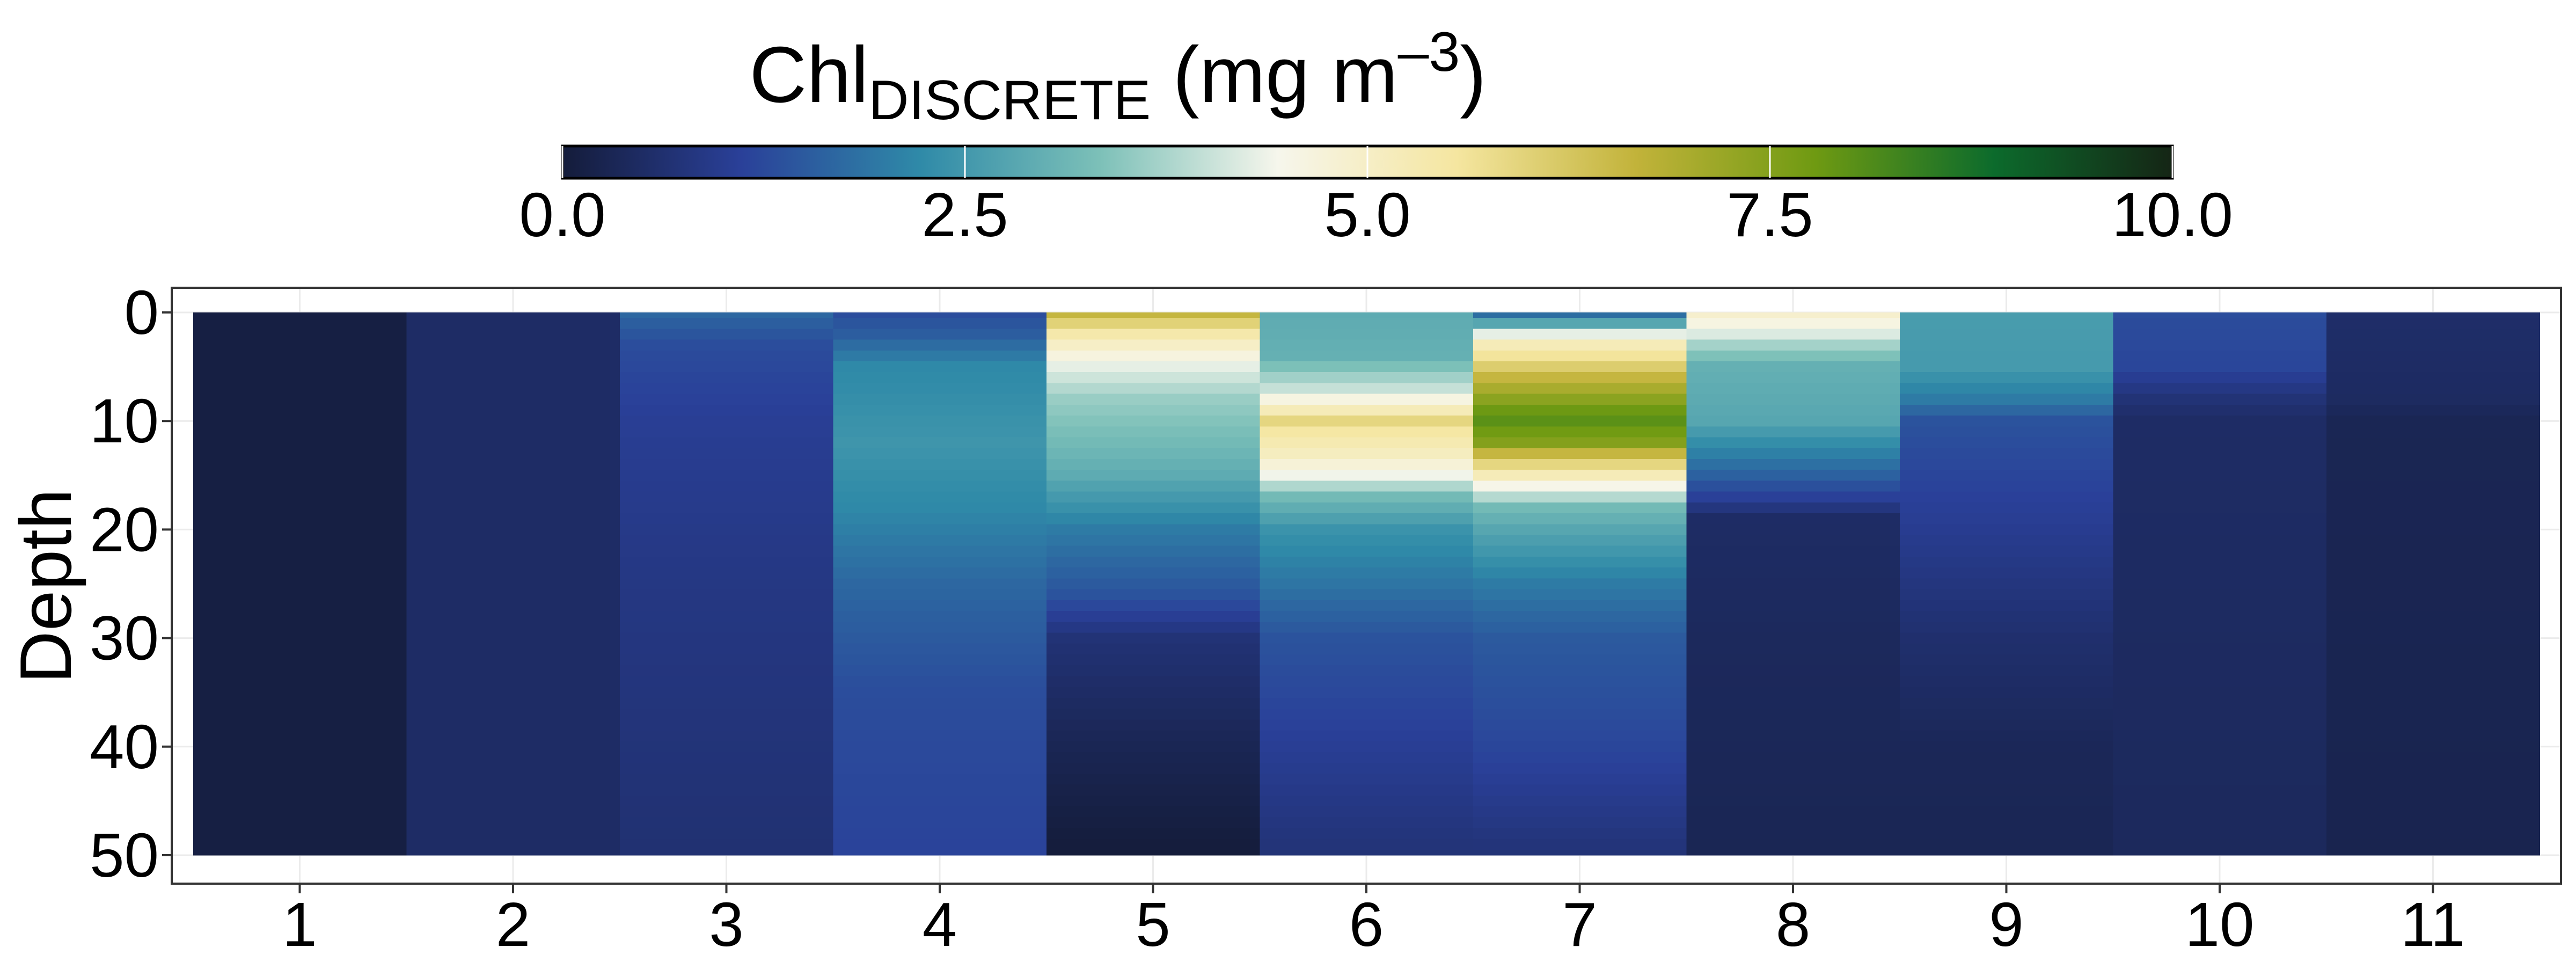 The width and height of the screenshot is (2576, 969). What do you see at coordinates (940, 925) in the screenshot?
I see `x-tick-label: 4` at bounding box center [940, 925].